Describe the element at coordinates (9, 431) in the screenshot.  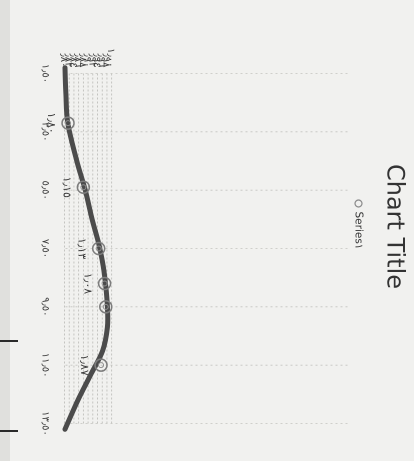
I see `page-edge-mark-bottom` at that location.